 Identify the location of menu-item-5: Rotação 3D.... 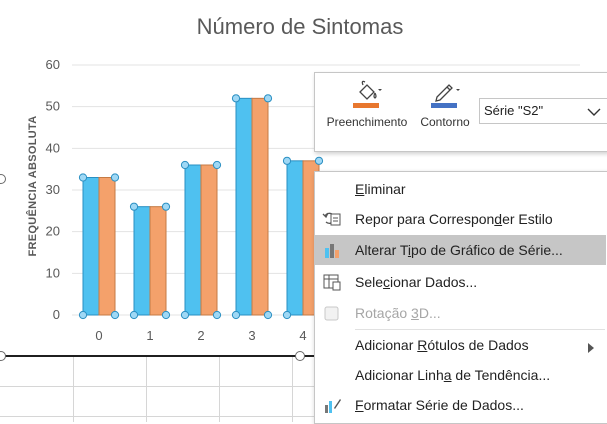
(460, 313).